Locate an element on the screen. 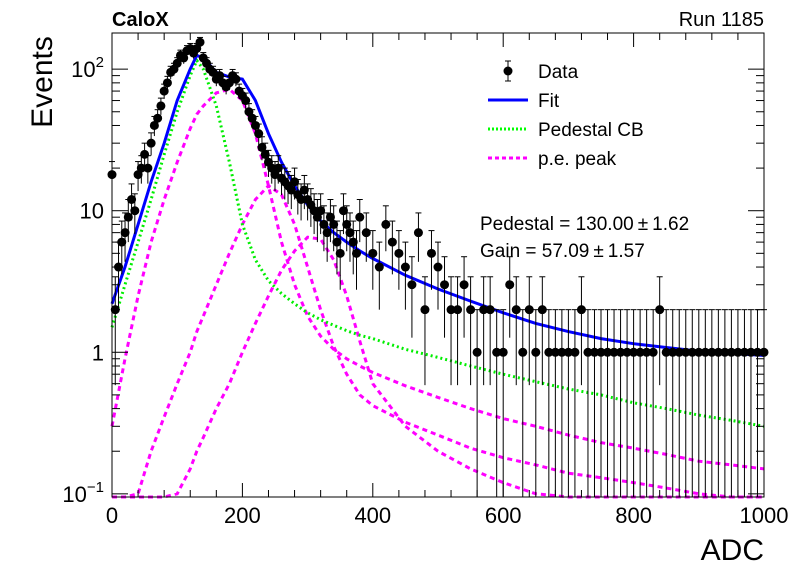  y-tick-label: 10 is located at coordinates (92, 211).